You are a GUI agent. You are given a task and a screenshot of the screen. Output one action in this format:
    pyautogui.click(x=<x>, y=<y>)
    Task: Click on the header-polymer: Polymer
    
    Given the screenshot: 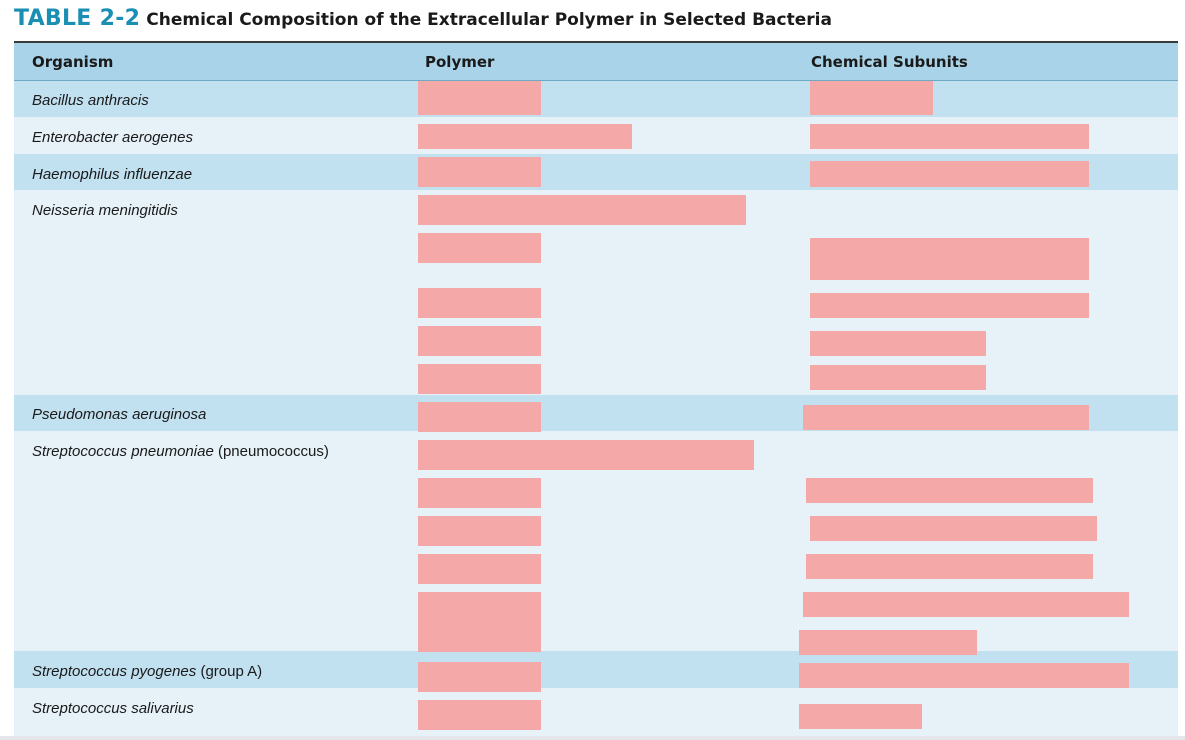 What is the action you would take?
    pyautogui.click(x=460, y=62)
    